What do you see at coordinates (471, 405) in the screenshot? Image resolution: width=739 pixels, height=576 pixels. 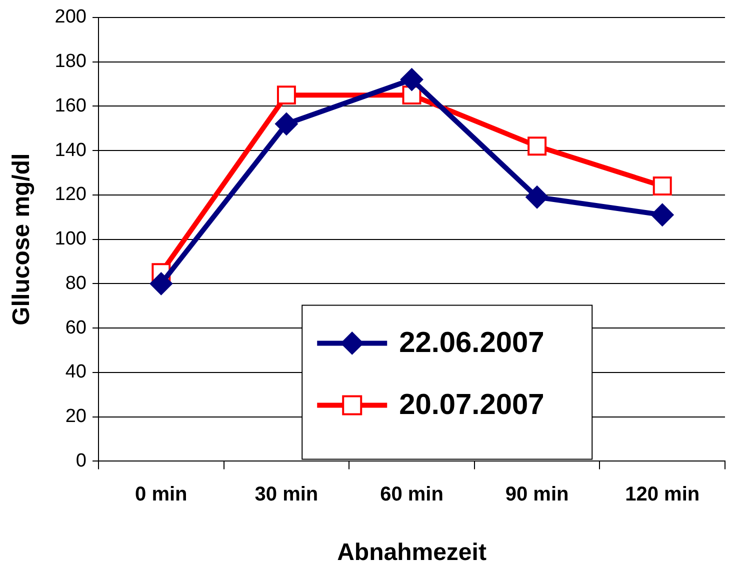 I see `legend-label: 20.07.2007` at bounding box center [471, 405].